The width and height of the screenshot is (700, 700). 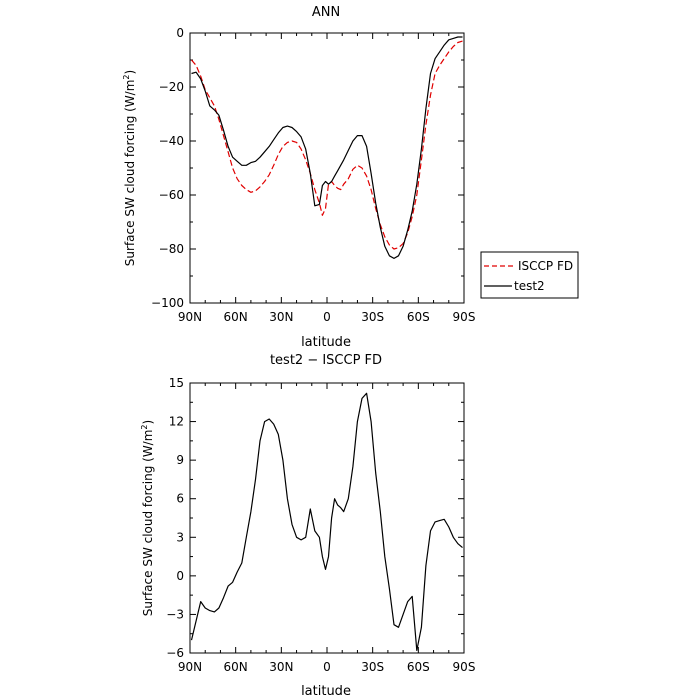 I want to click on y-tick-label: 15, so click(x=176, y=383).